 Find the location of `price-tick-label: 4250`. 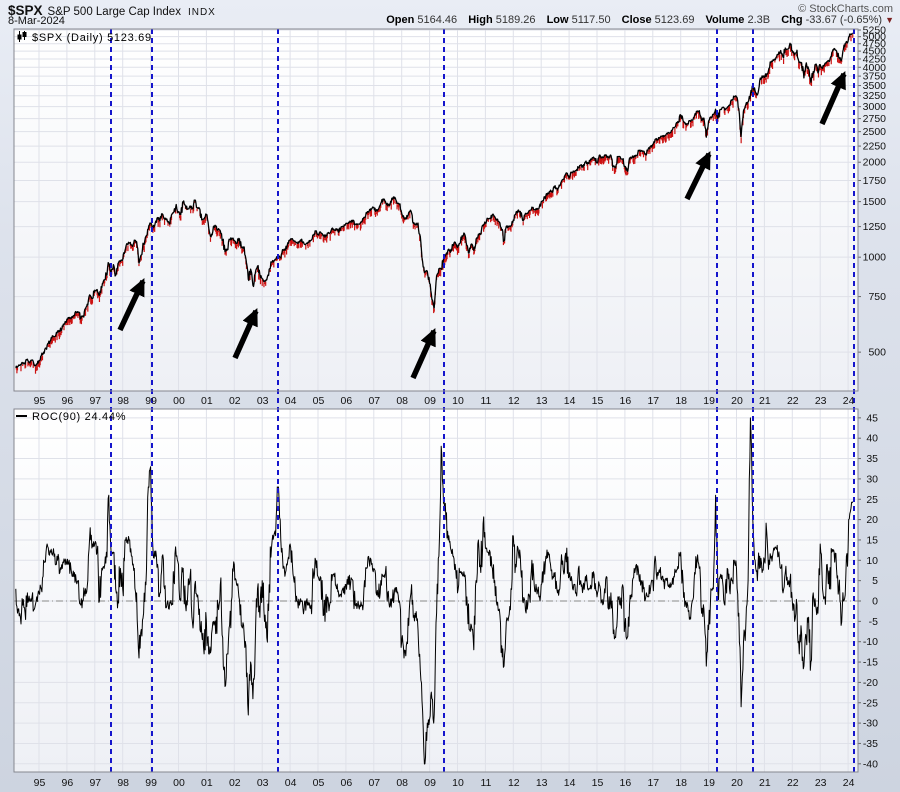

price-tick-label: 4250 is located at coordinates (875, 59).